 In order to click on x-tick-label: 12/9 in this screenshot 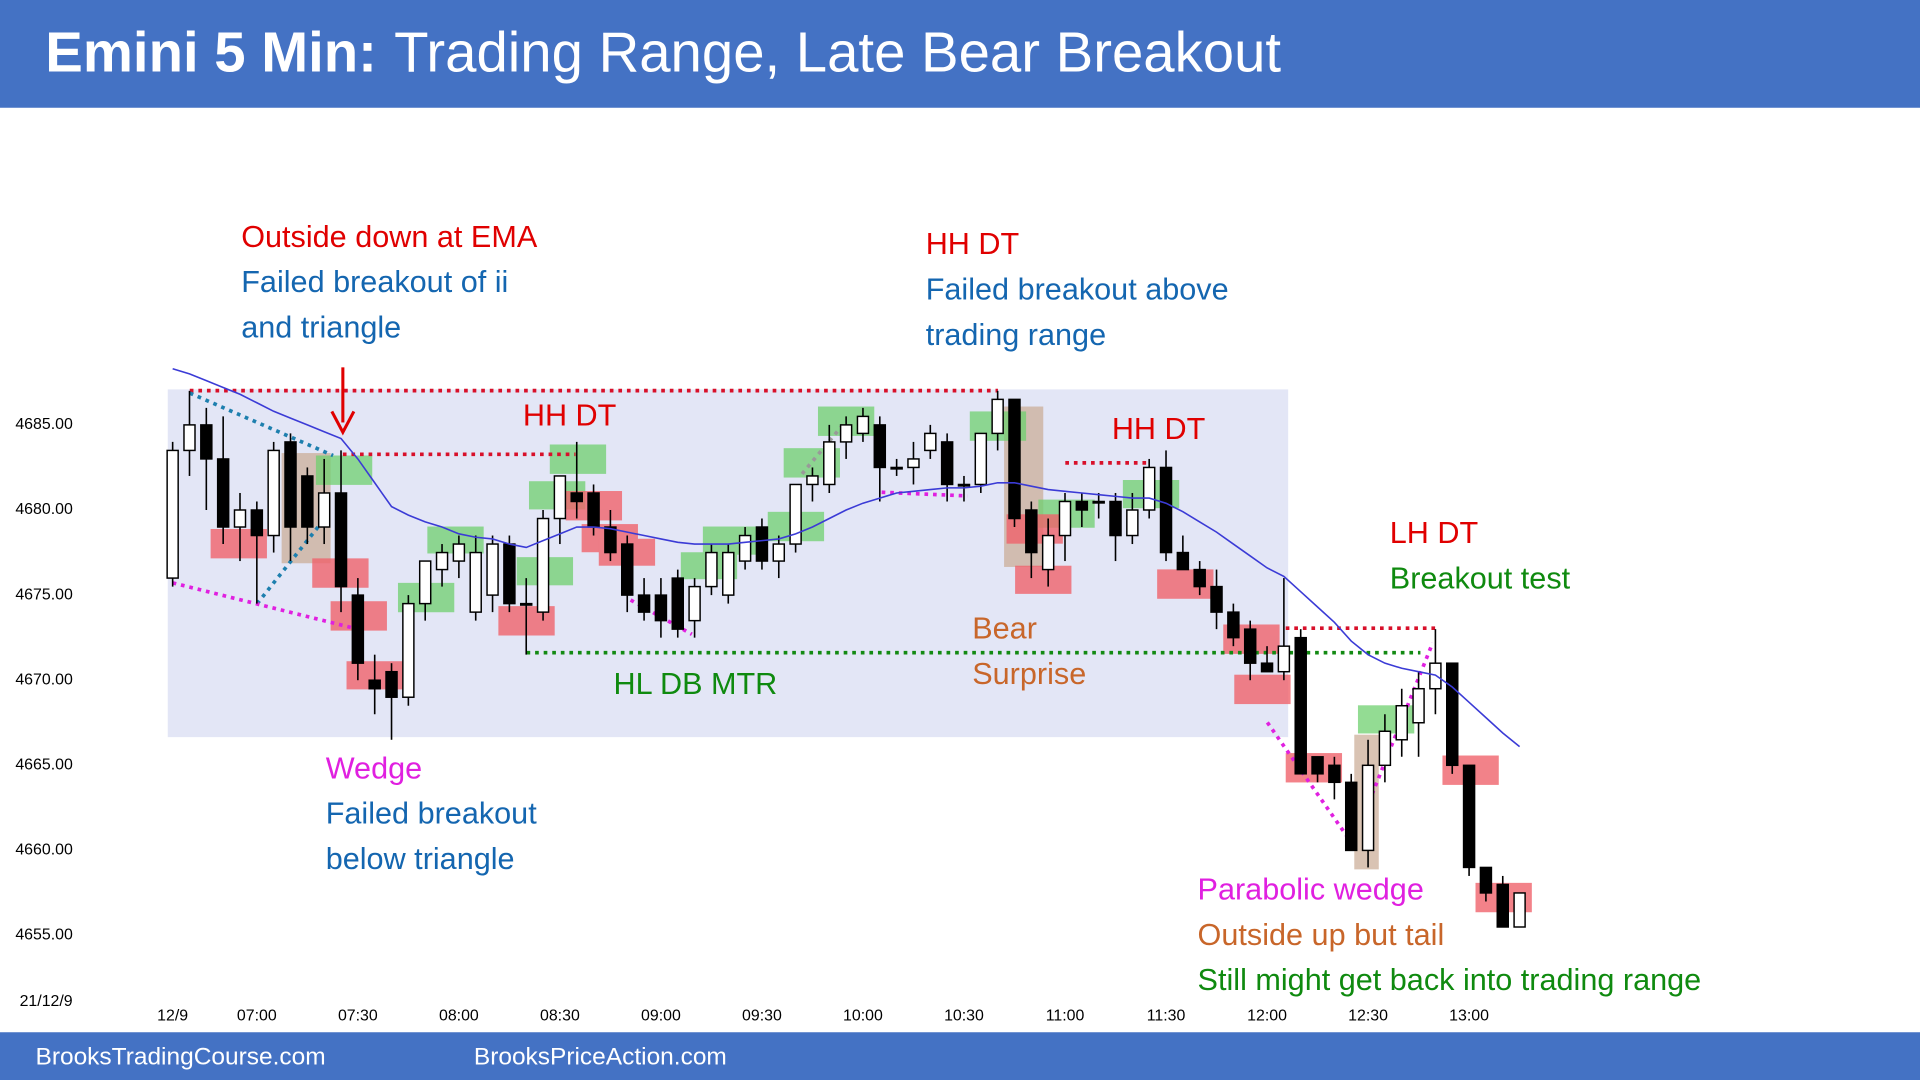, I will do `click(172, 1016)`.